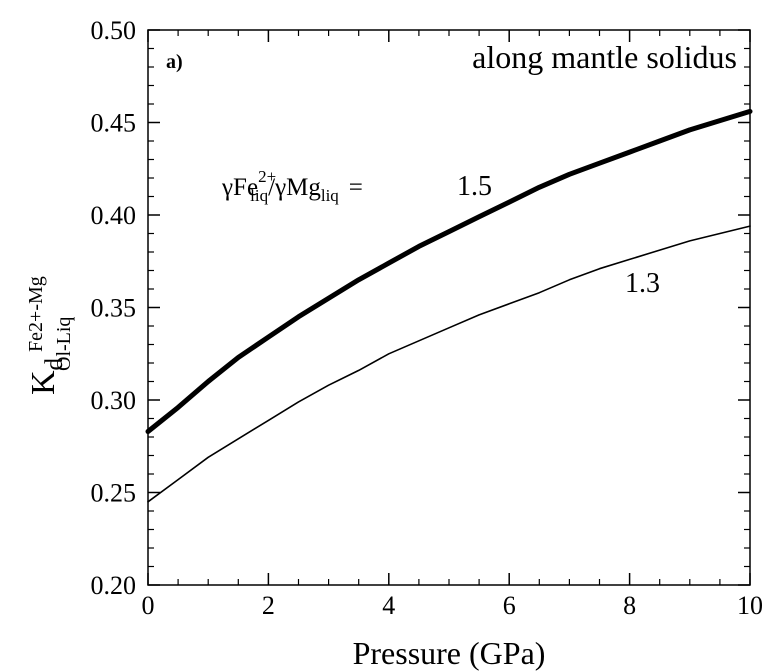 The height and width of the screenshot is (672, 772). Describe the element at coordinates (629, 605) in the screenshot. I see `x-tick-label: 8` at that location.